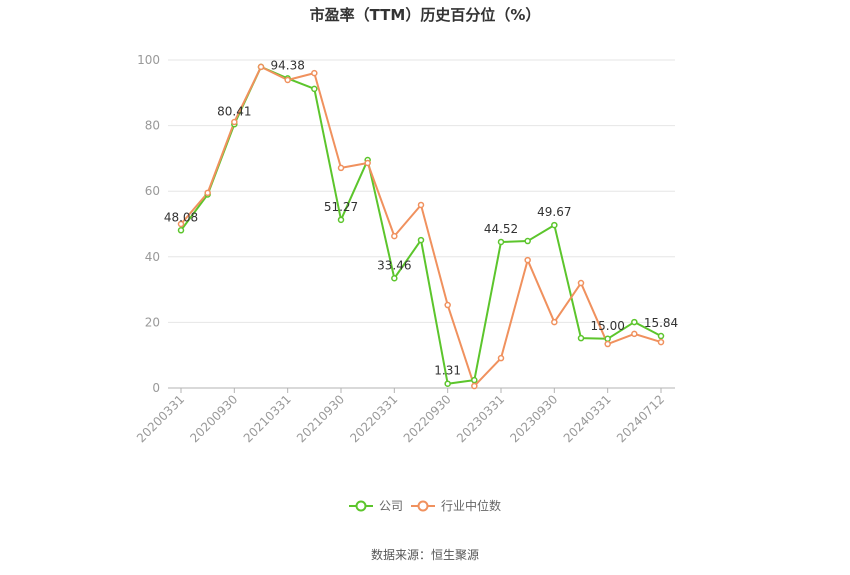 The width and height of the screenshot is (850, 575). What do you see at coordinates (447, 371) in the screenshot?
I see `company-data-label: 1.31` at bounding box center [447, 371].